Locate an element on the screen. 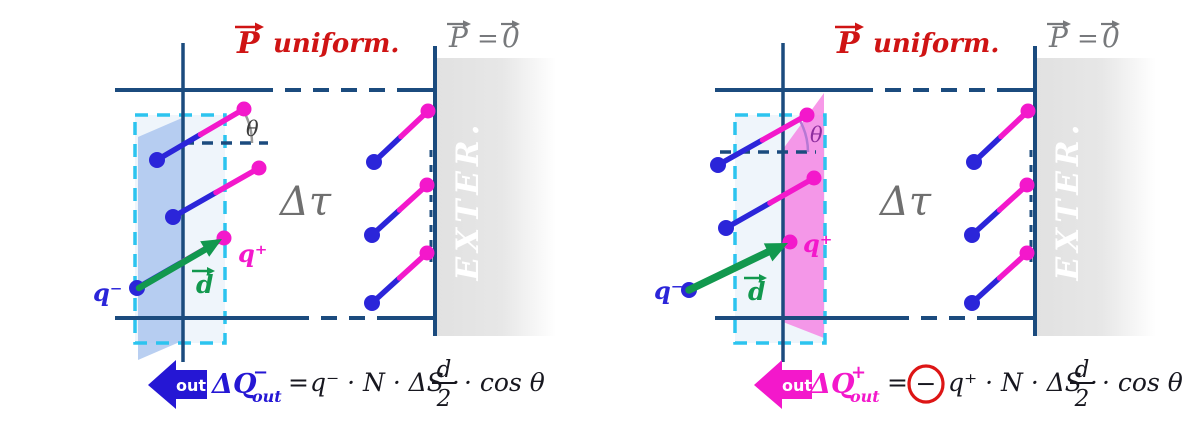  negative-charge-slab is located at coordinates (160, 239).